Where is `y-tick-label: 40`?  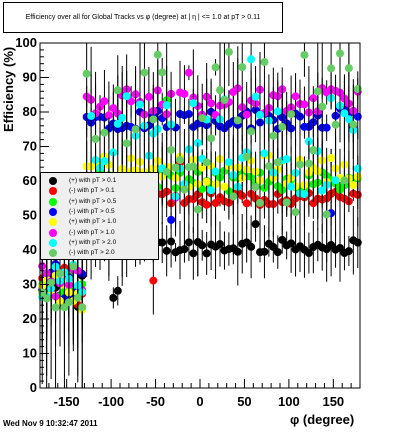
y-tick-label: 40 is located at coordinates (30, 249).